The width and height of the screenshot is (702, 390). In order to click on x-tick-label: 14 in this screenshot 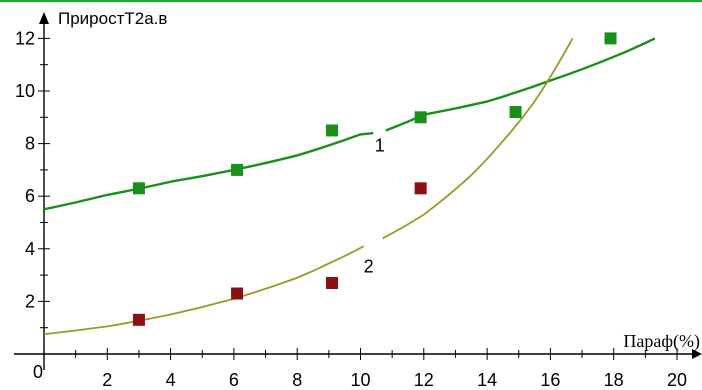, I will do `click(487, 380)`.